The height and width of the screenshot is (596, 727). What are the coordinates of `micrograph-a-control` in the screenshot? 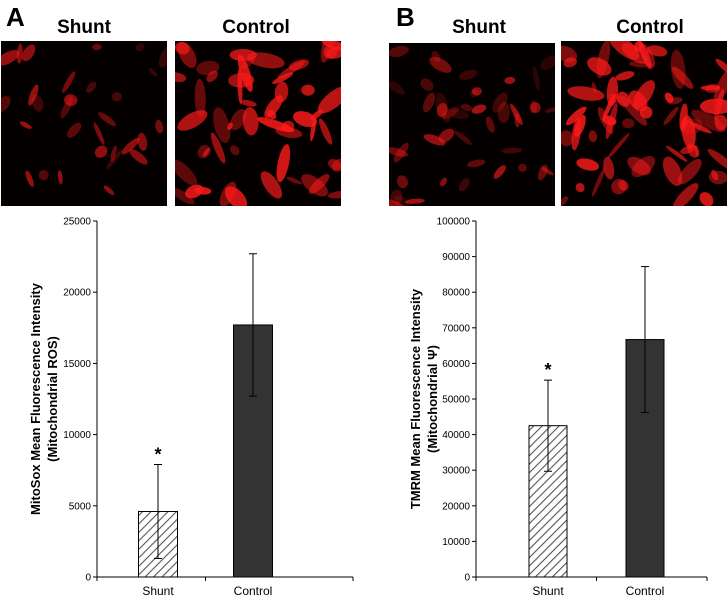 It's located at (258, 123).